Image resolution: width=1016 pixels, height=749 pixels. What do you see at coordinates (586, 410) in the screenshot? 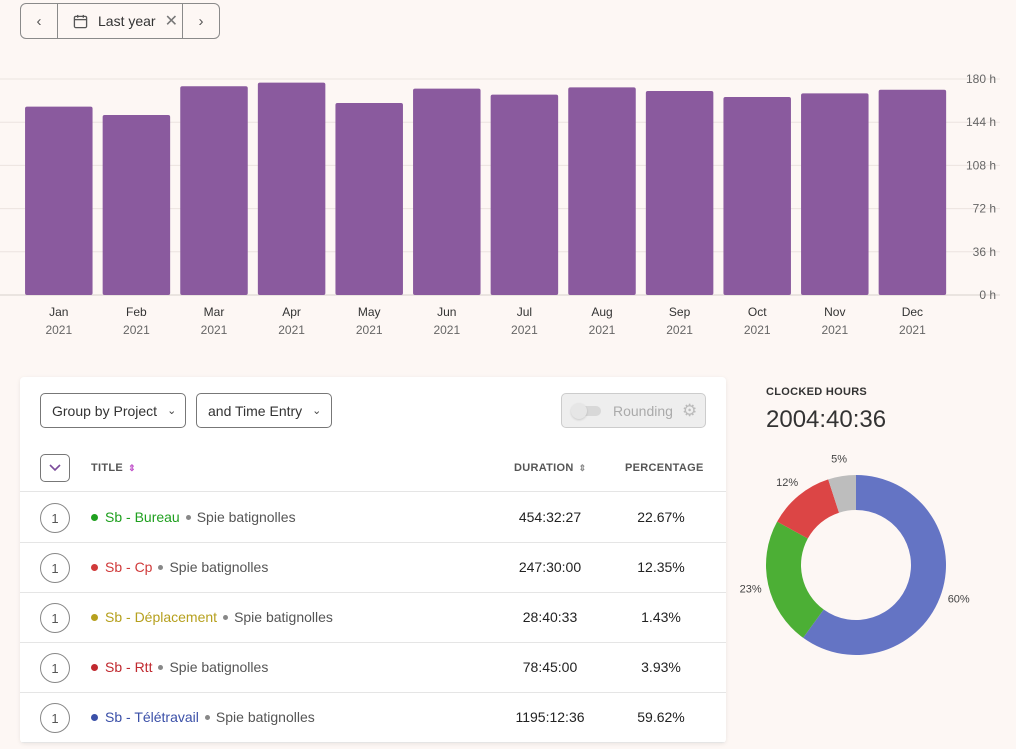
I see `toggle-switch` at bounding box center [586, 410].